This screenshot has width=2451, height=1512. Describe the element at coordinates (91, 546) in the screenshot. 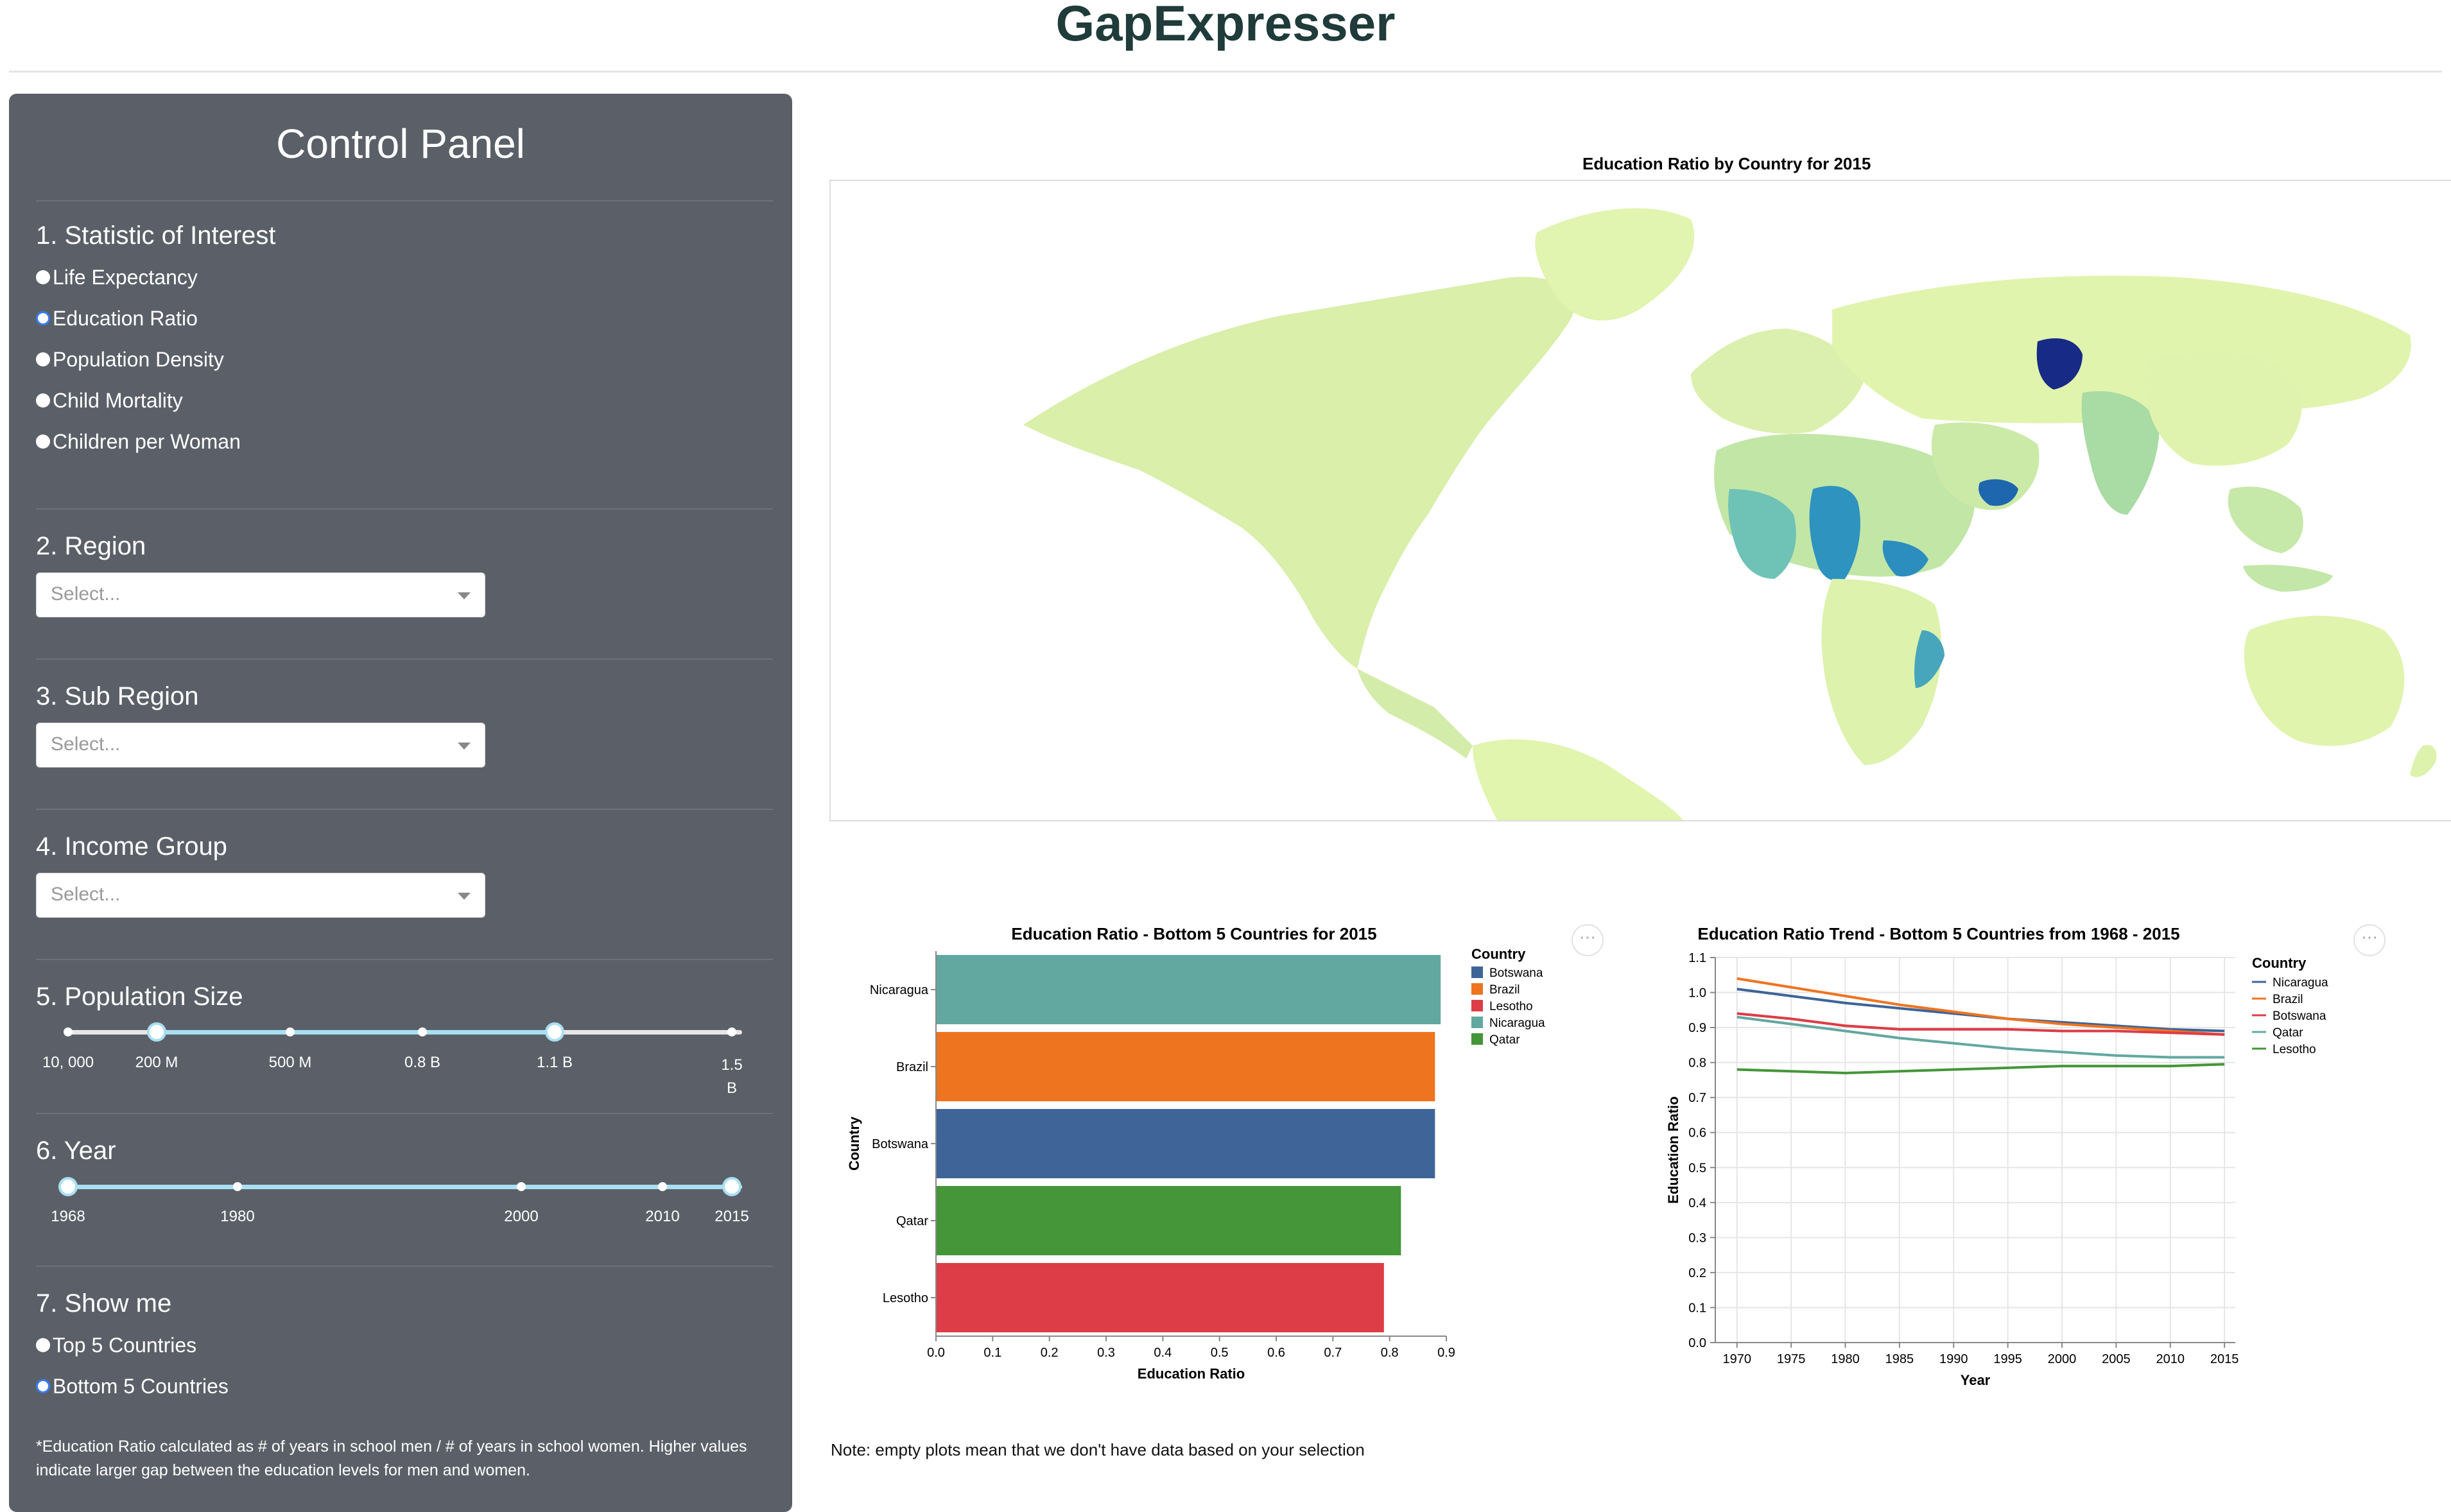

I see `region-heading: 2. Region` at that location.